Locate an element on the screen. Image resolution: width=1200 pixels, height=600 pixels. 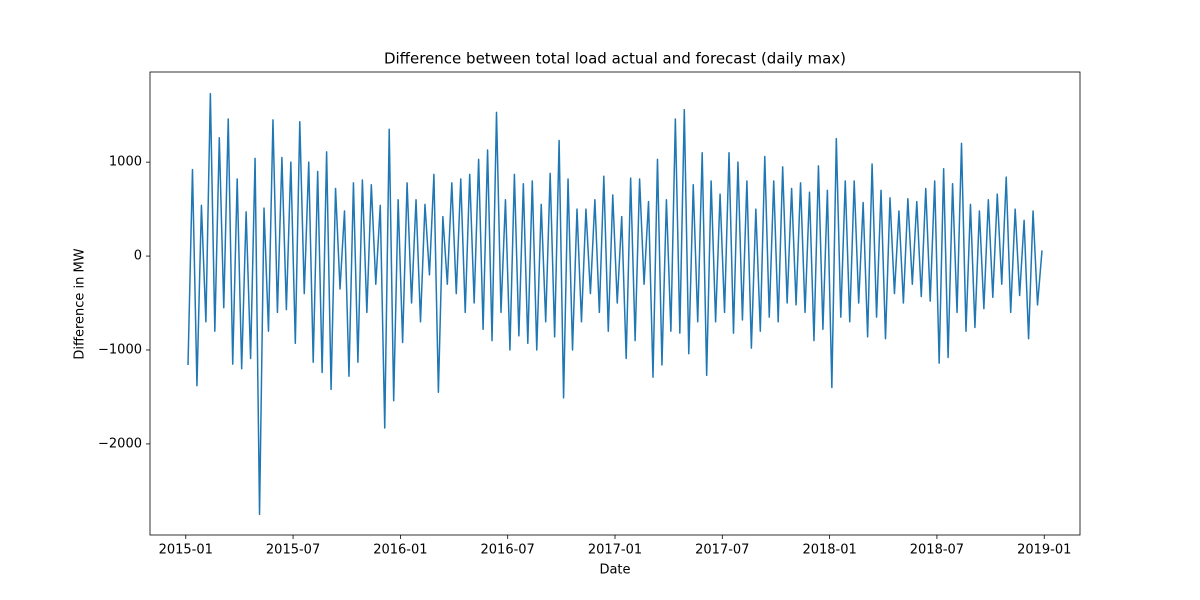
x-tick-label: 2017-01 is located at coordinates (615, 550).